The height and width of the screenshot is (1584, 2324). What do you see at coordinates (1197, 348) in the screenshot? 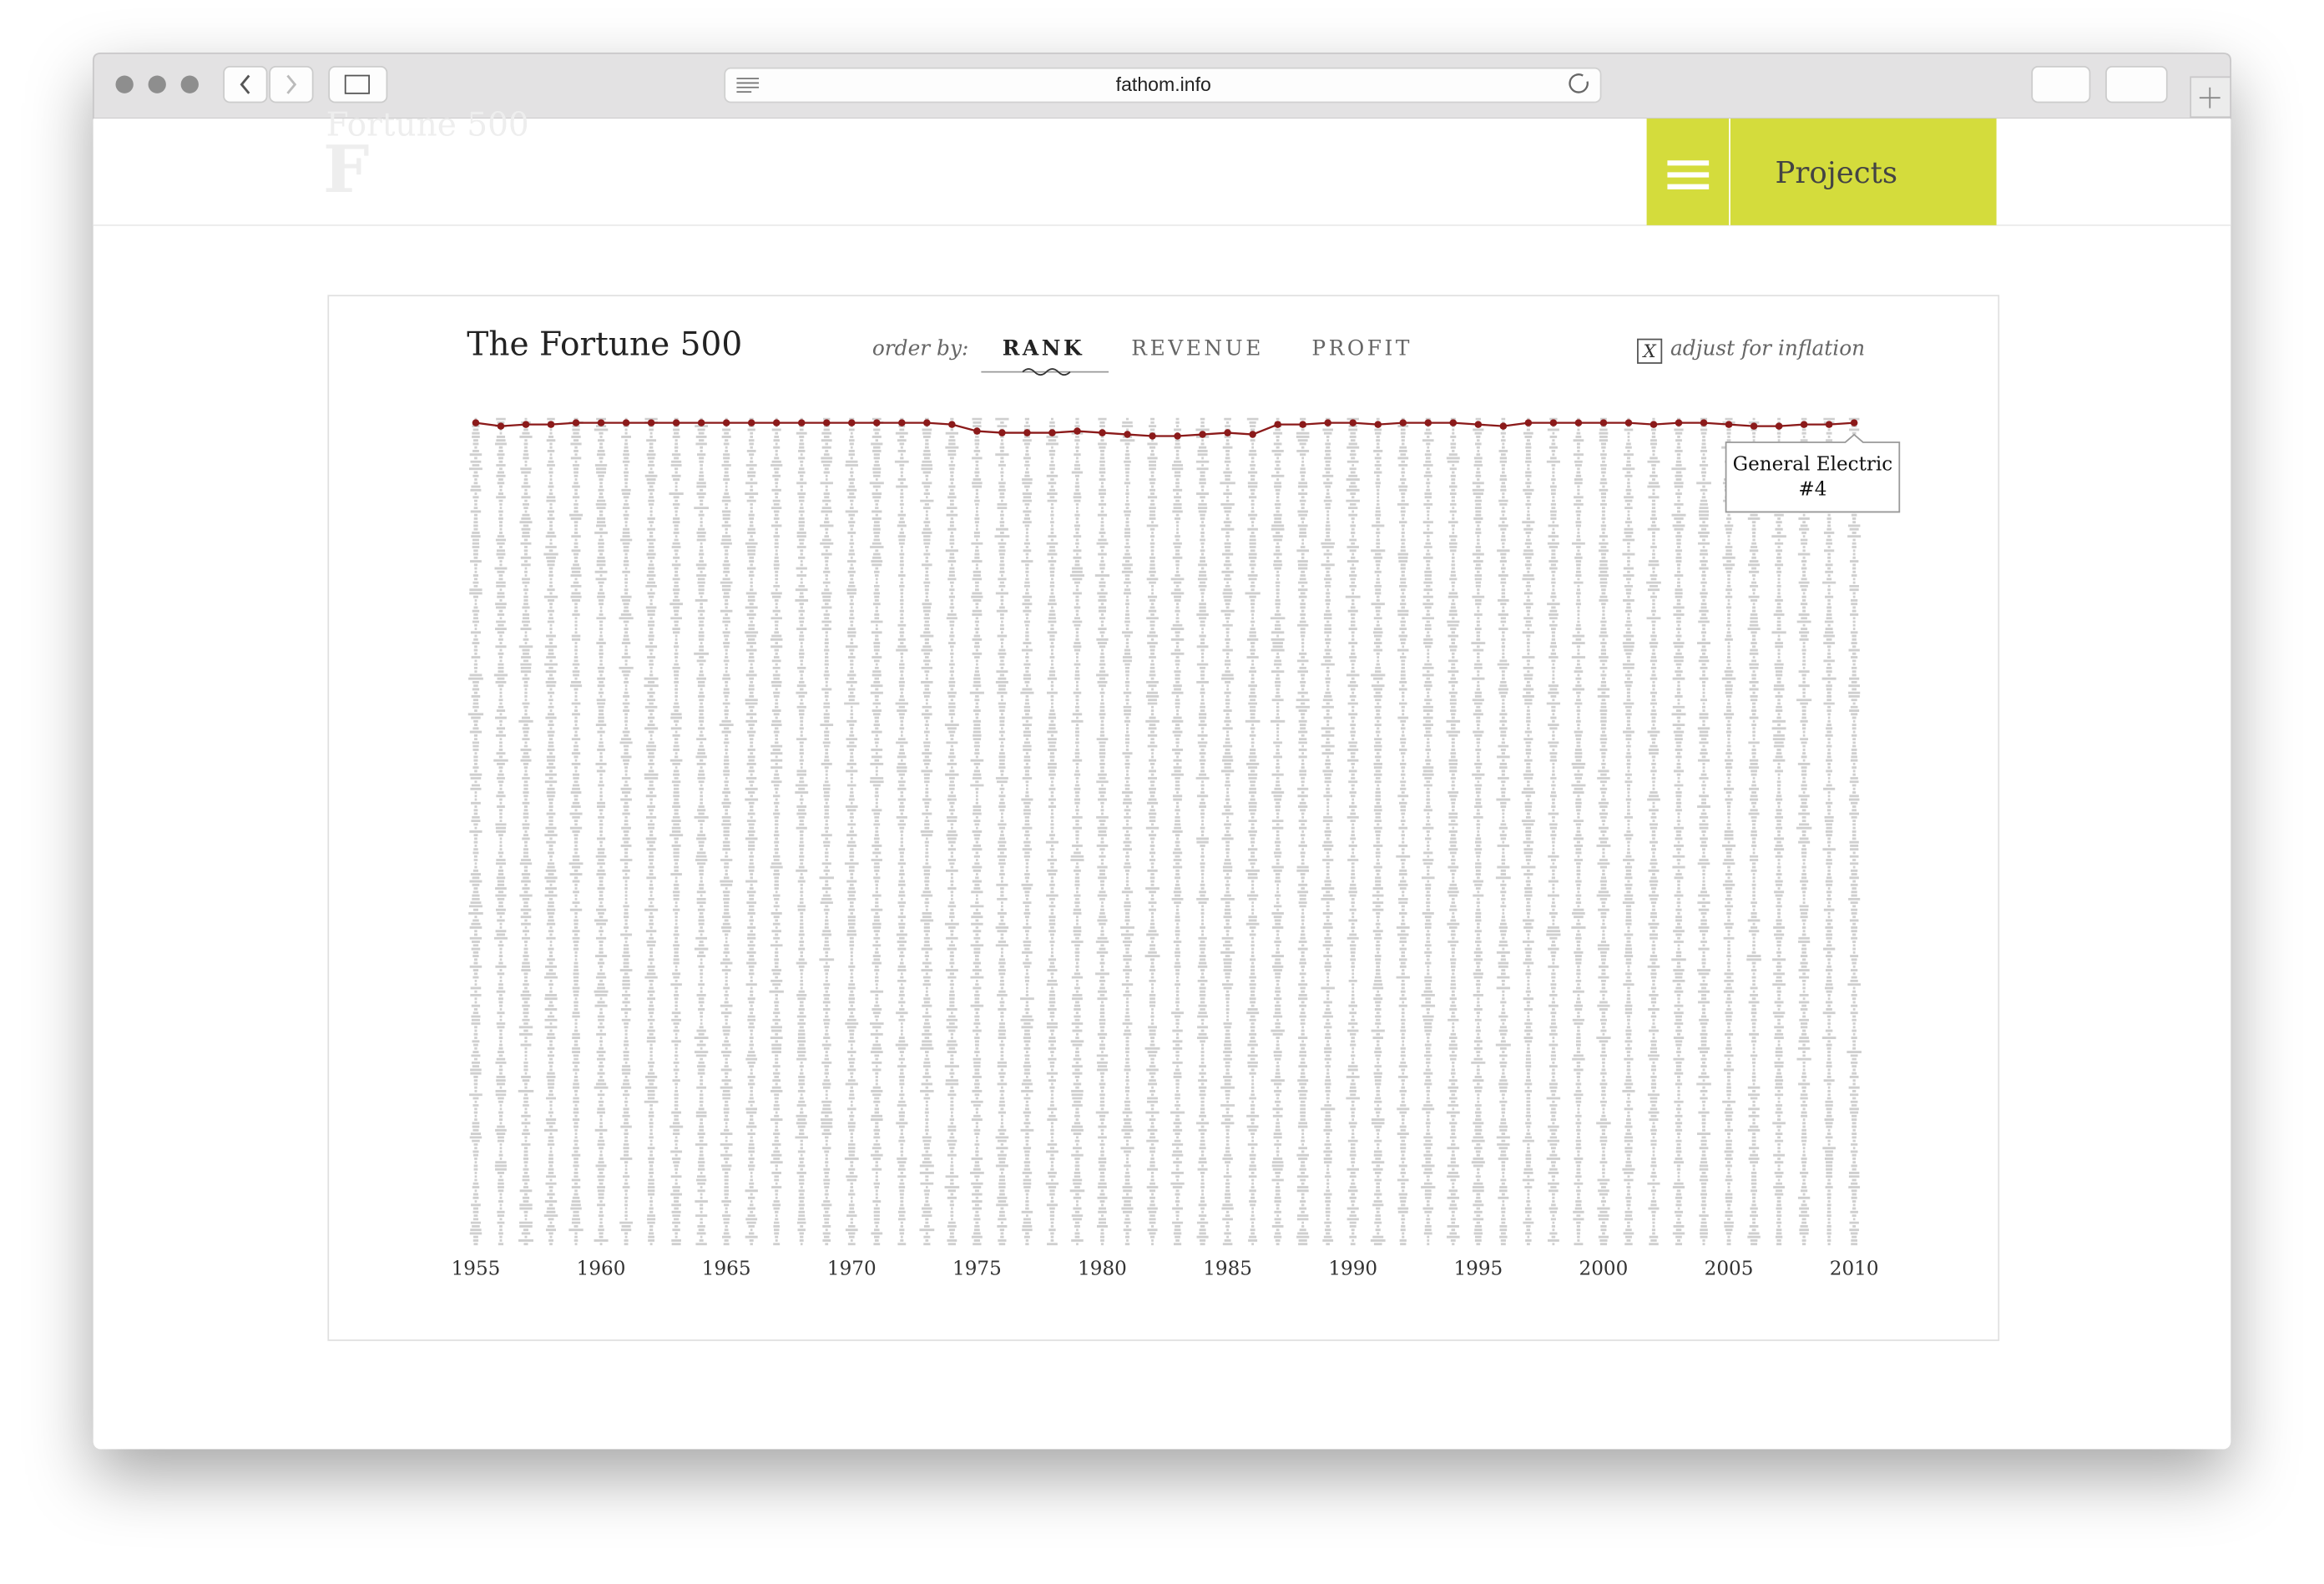
I see `order-option: REVENUE` at bounding box center [1197, 348].